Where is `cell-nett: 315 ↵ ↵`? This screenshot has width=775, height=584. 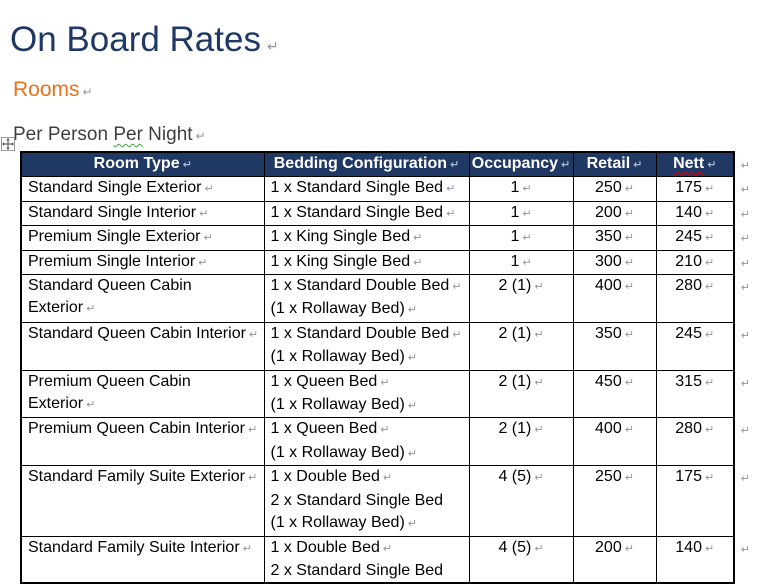
cell-nett: 315 ↵ ↵ is located at coordinates (702, 394).